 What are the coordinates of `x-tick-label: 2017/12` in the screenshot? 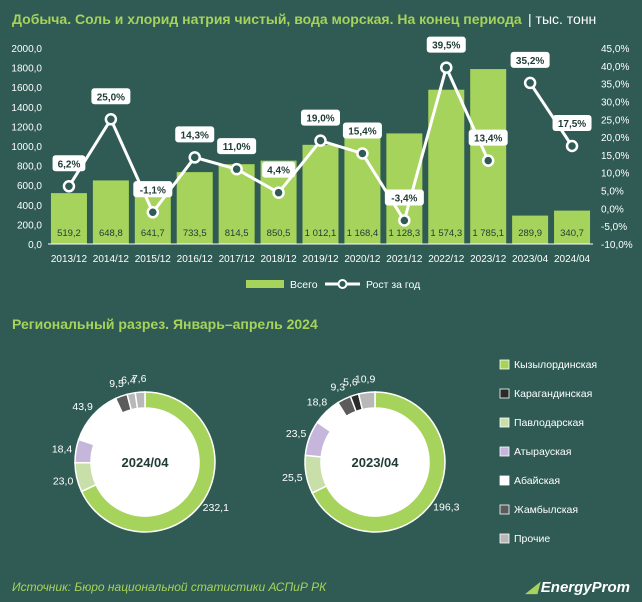 It's located at (237, 259).